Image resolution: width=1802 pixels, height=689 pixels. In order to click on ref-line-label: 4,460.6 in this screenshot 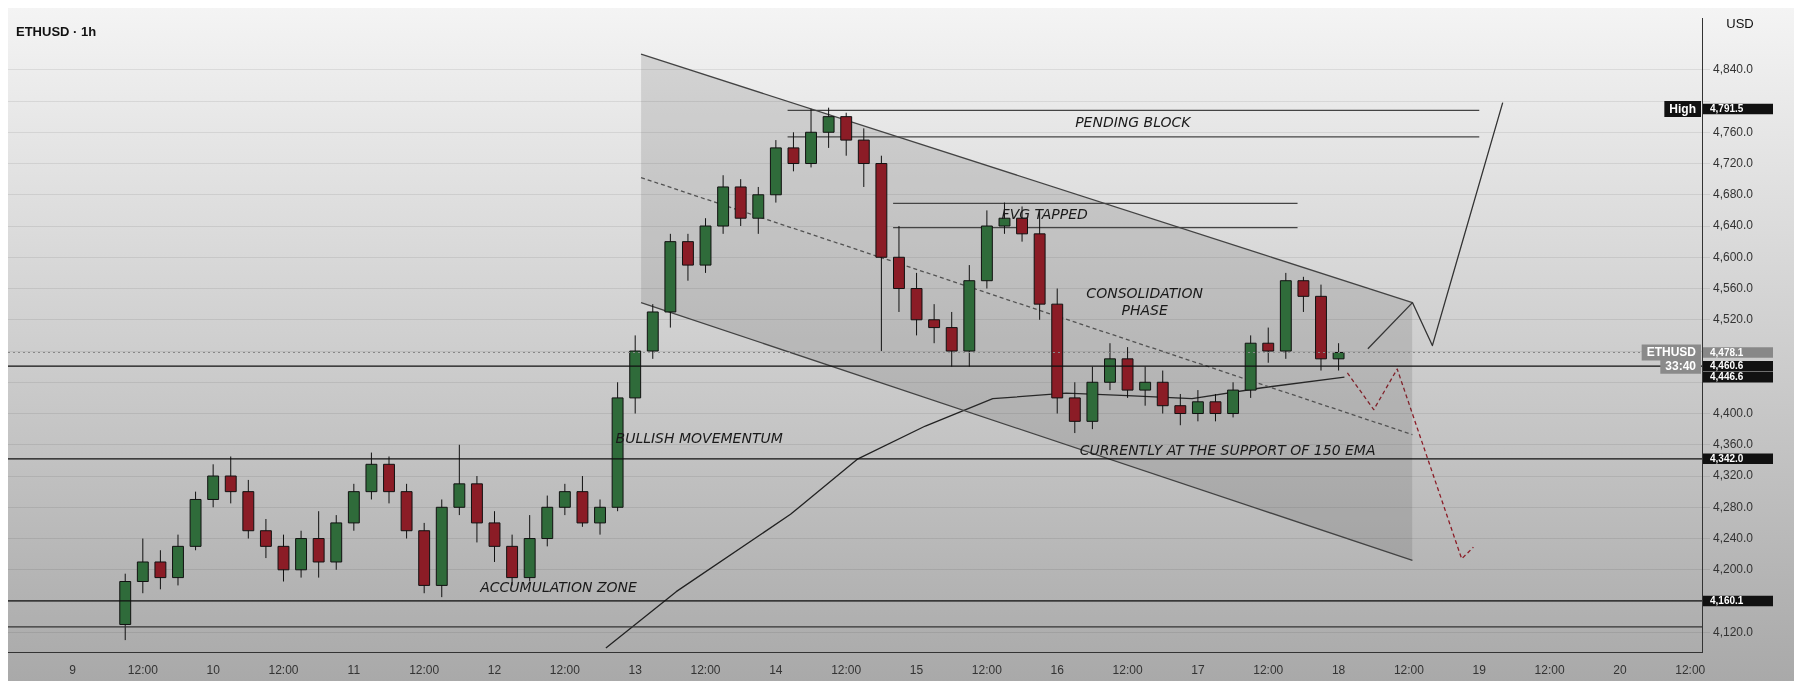, I will do `click(1727, 366)`.